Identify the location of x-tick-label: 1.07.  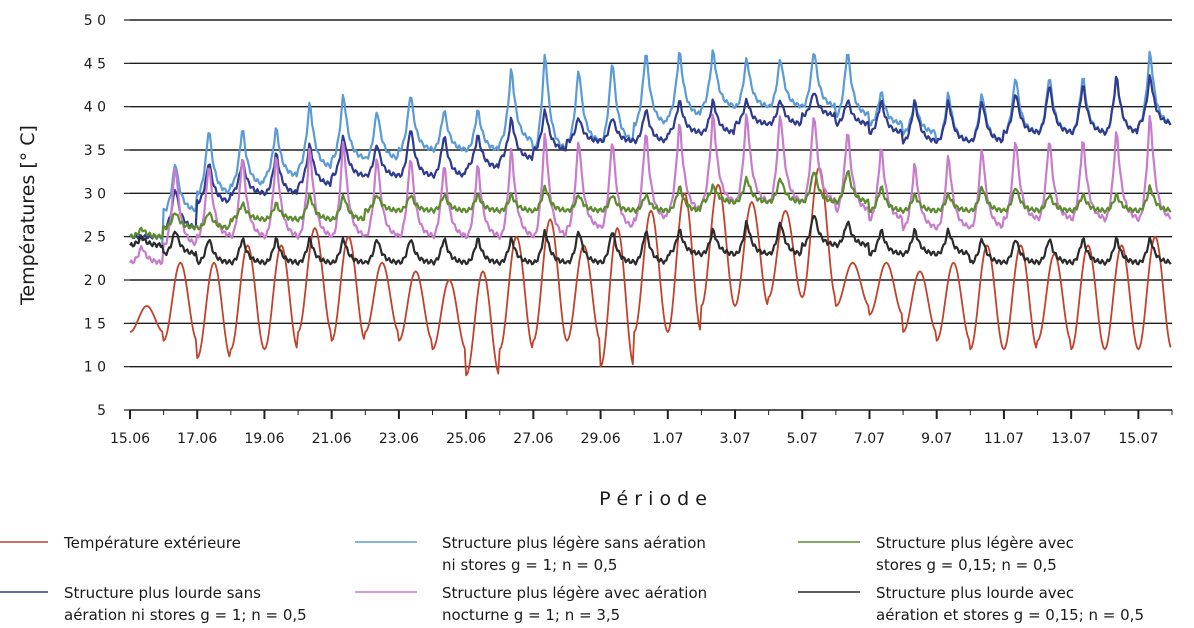
(667, 439).